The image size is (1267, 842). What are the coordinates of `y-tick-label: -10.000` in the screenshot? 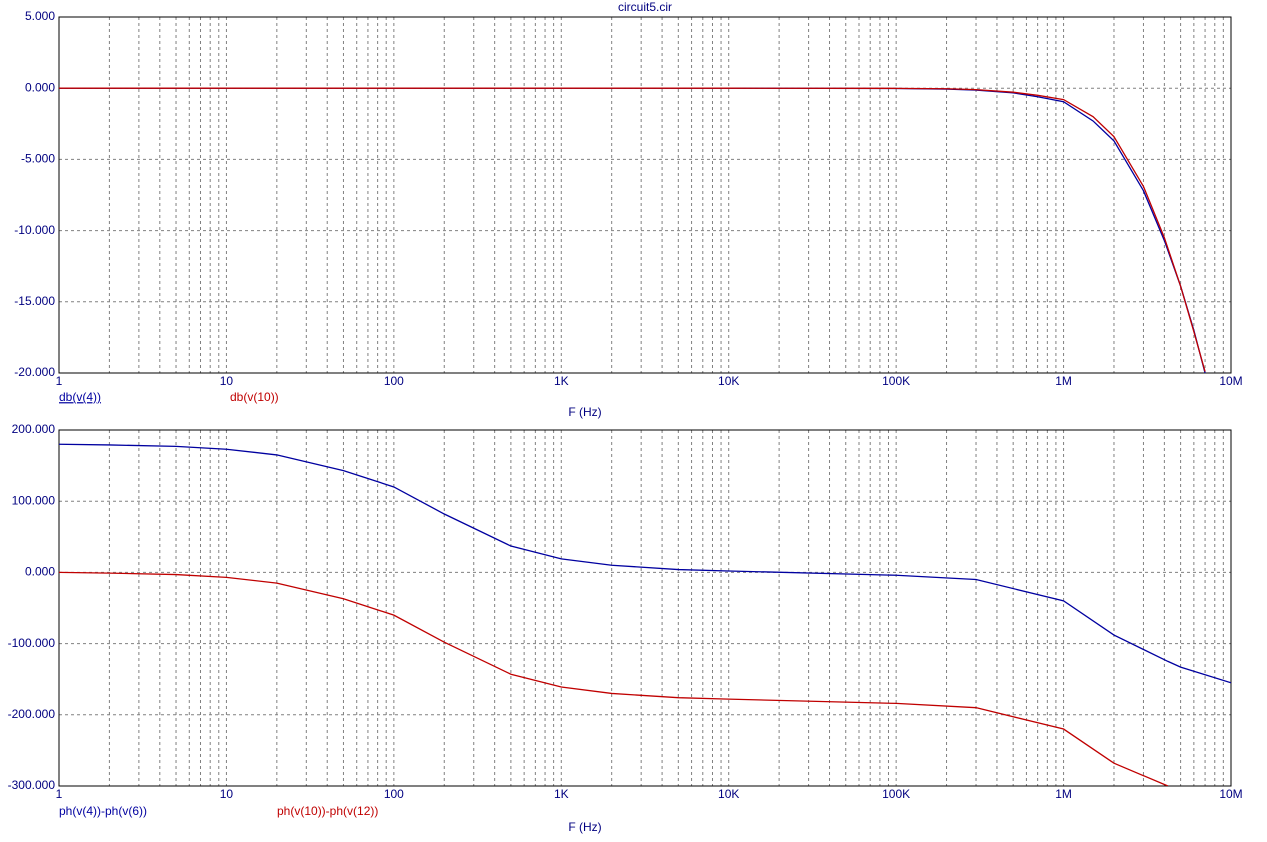 It's located at (34, 230).